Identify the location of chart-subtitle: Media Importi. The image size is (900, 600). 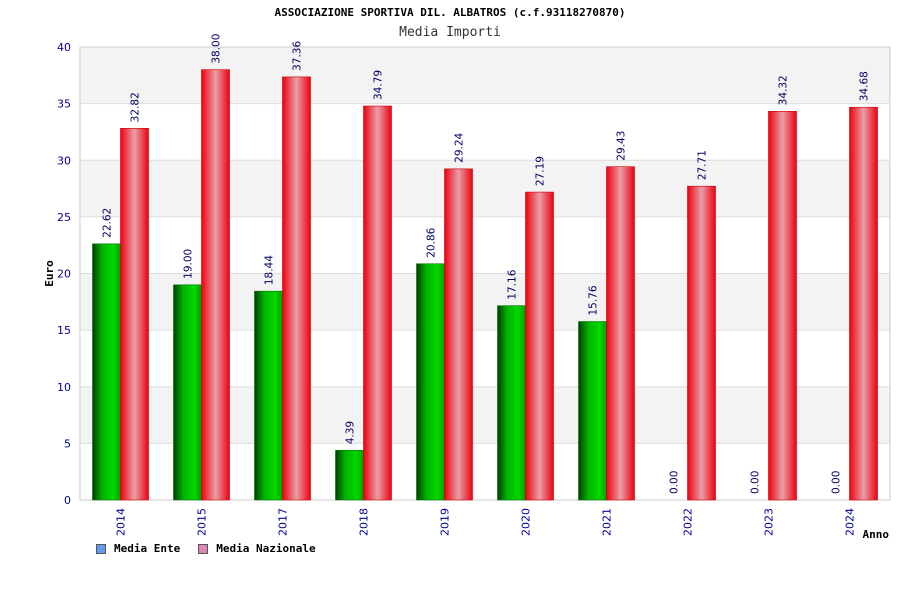
(450, 32).